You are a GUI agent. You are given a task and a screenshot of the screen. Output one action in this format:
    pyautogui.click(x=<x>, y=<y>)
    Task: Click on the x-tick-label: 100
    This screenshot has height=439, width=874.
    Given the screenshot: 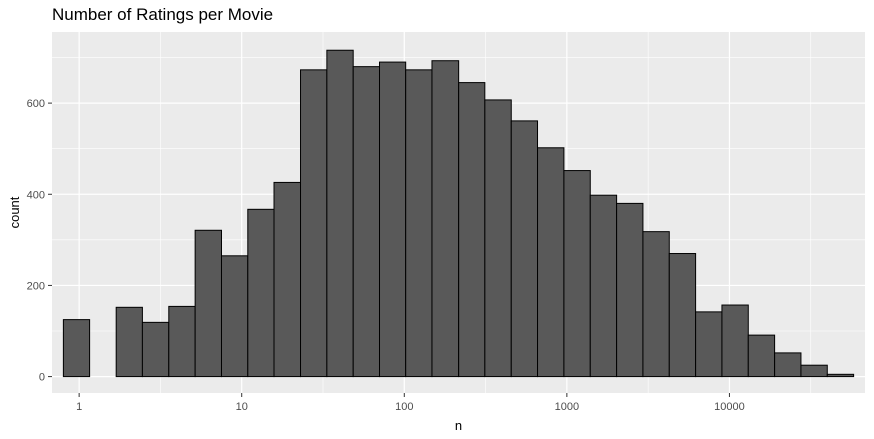 What is the action you would take?
    pyautogui.click(x=404, y=407)
    